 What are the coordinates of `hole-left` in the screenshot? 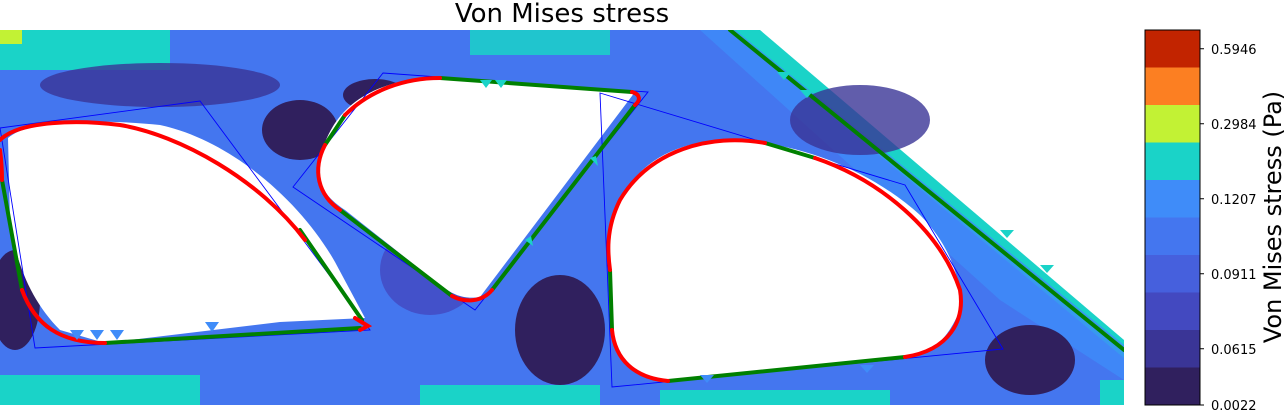 It's located at (186, 232).